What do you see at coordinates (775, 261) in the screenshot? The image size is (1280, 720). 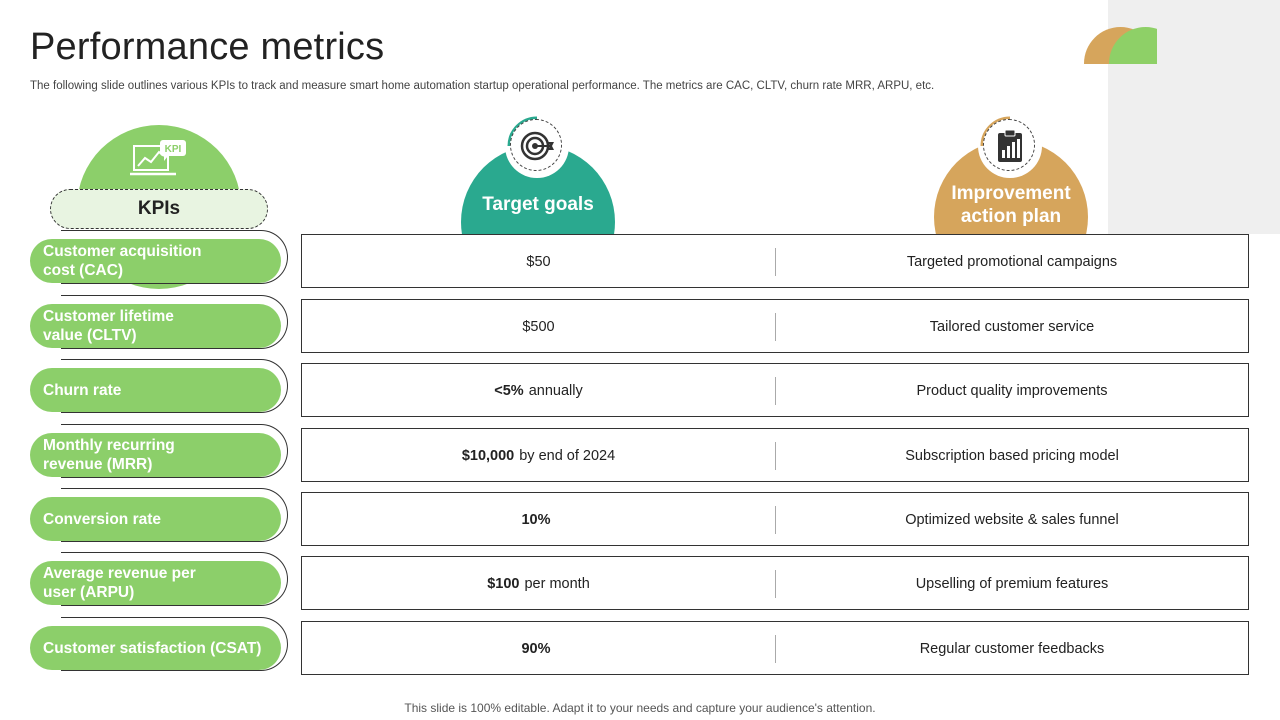 I see `metric-box: $50 Targeted promotional campaigns` at bounding box center [775, 261].